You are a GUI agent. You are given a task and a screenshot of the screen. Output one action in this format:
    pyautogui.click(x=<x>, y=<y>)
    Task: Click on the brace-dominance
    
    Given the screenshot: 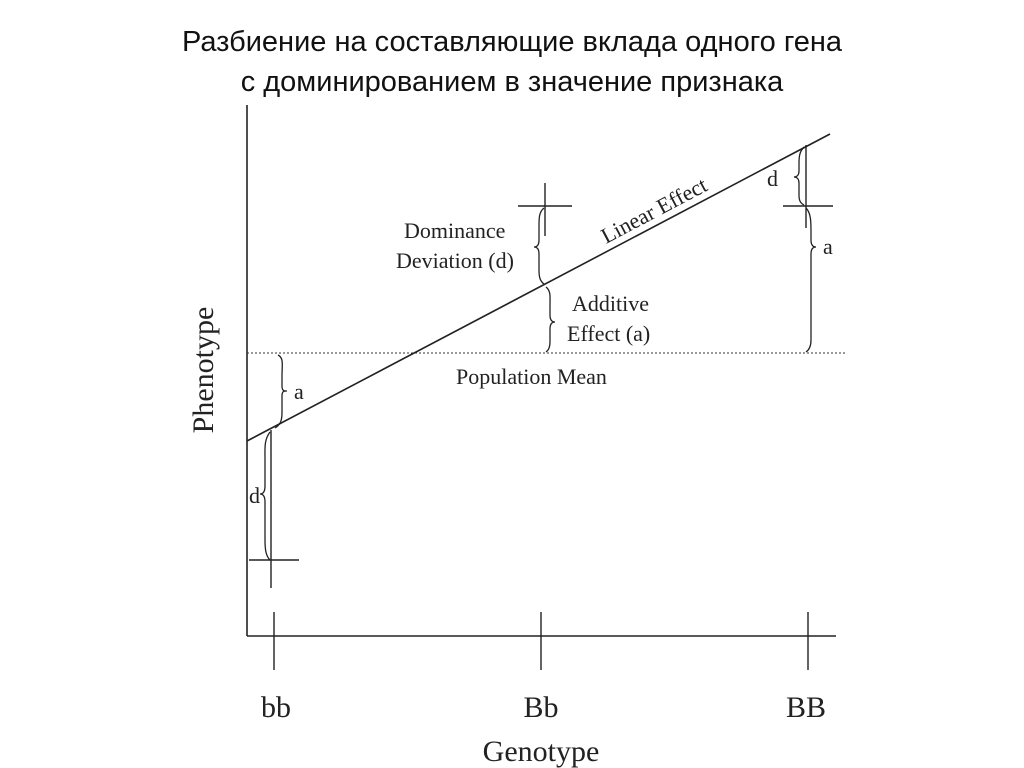 What is the action you would take?
    pyautogui.click(x=539, y=246)
    